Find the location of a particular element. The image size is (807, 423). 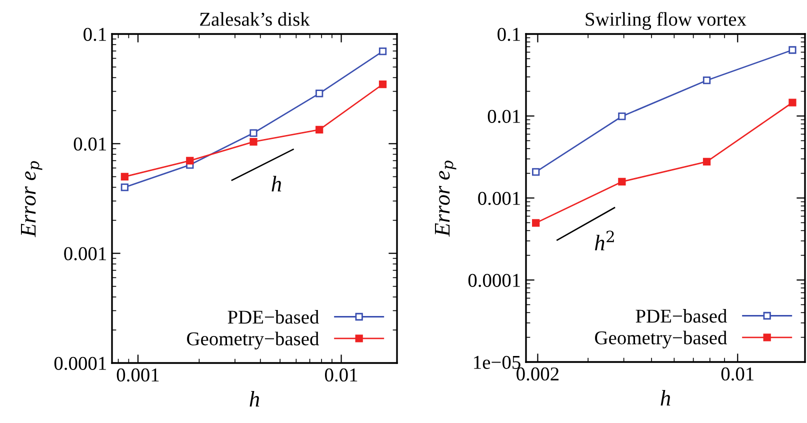

chart-title: Zalesak’s disk is located at coordinates (255, 19).